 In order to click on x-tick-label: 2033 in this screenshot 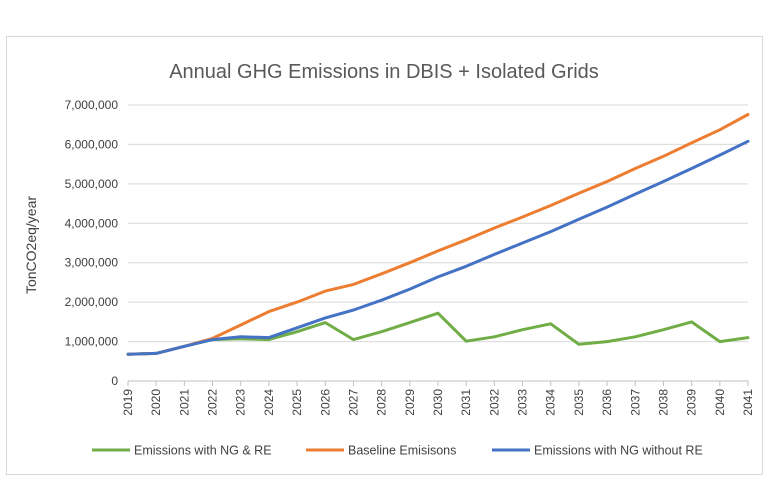, I will do `click(523, 402)`.